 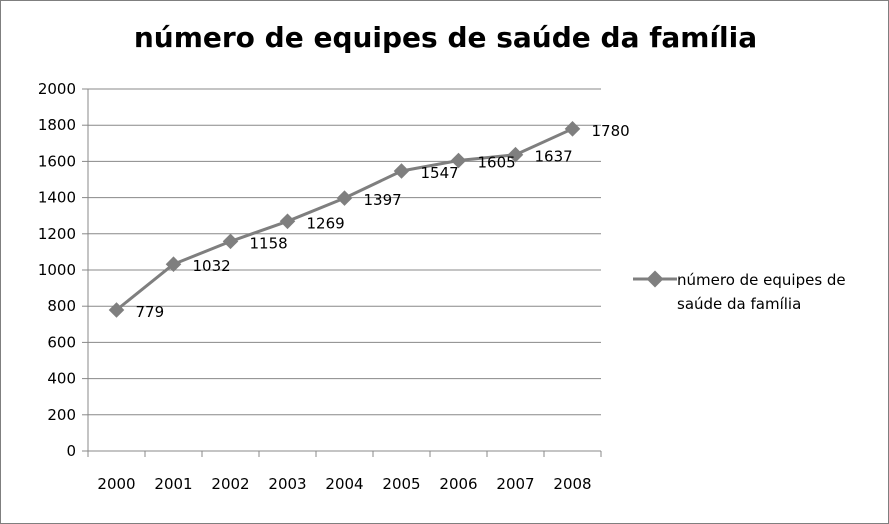 What do you see at coordinates (61, 379) in the screenshot?
I see `y-tick-label: 400` at bounding box center [61, 379].